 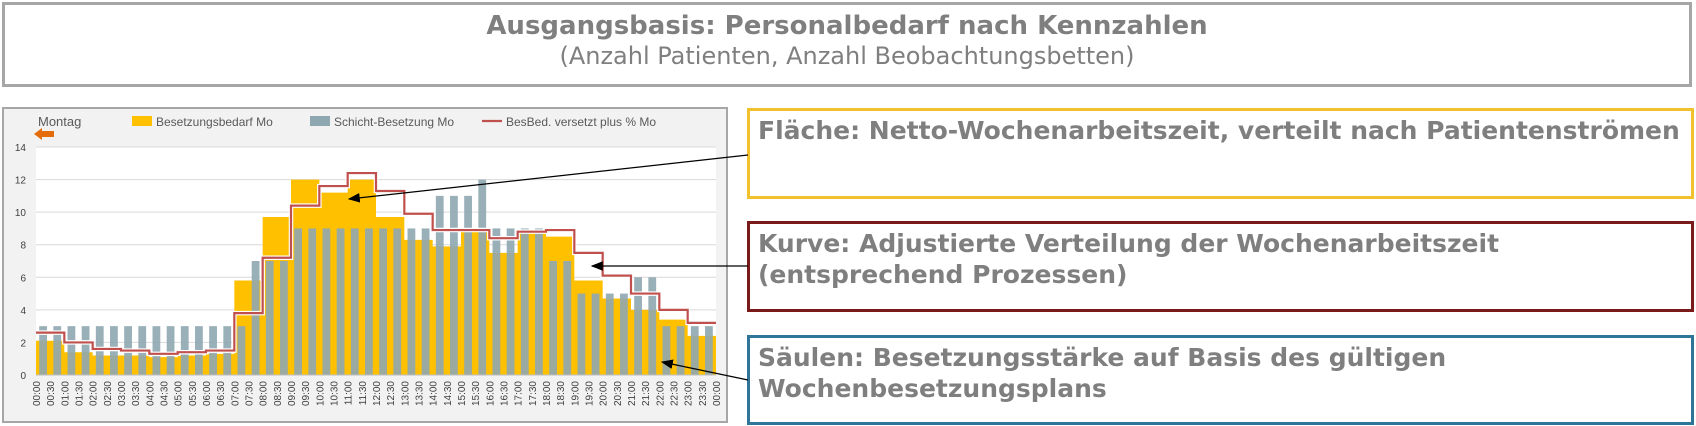 What do you see at coordinates (363, 393) in the screenshot?
I see `x-tick-label: 11:30` at bounding box center [363, 393].